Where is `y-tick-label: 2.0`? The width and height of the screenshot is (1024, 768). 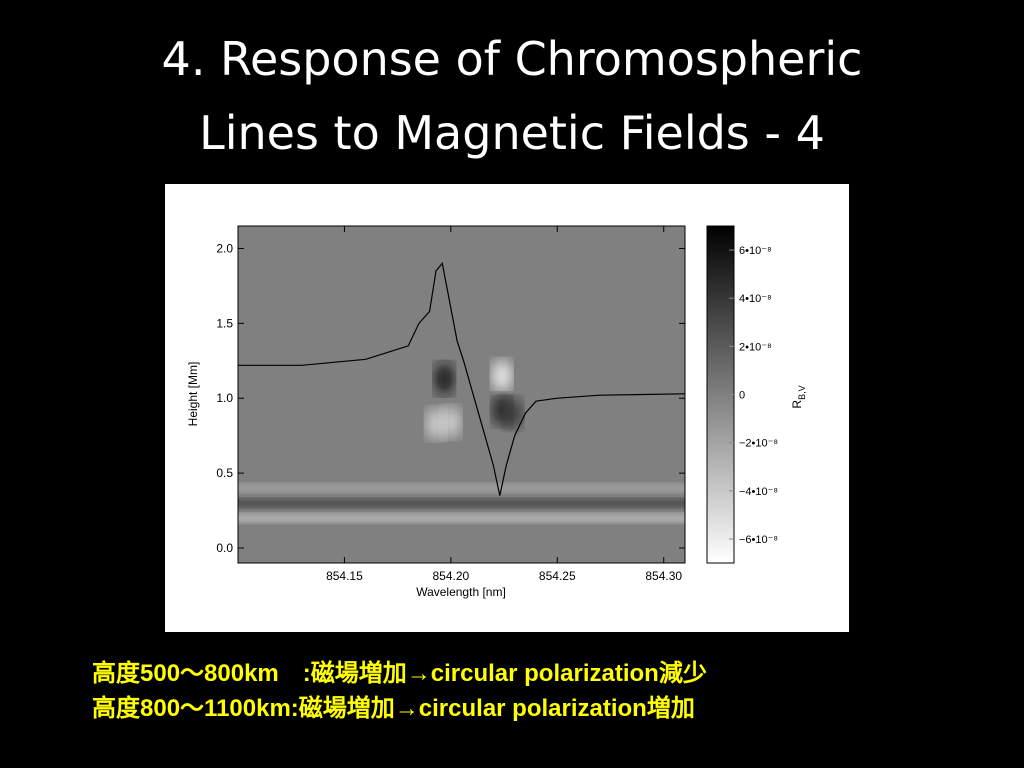 y-tick-label: 2.0 is located at coordinates (224, 248).